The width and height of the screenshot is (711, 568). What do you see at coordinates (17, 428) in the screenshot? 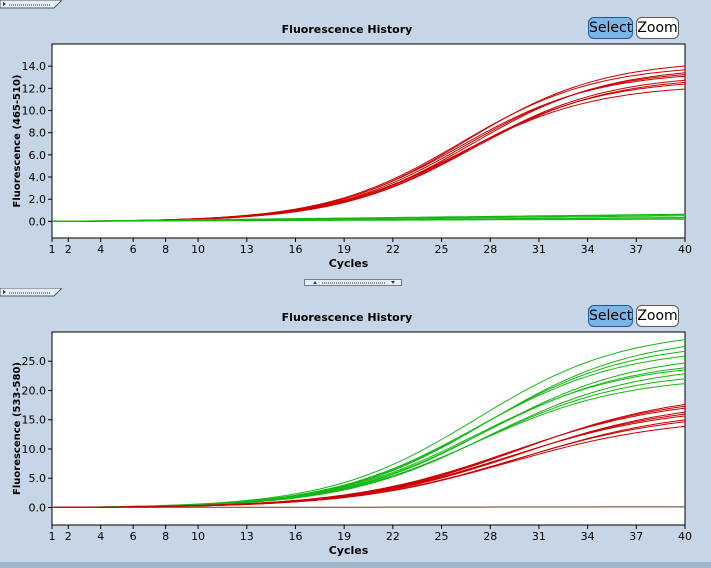
I see `y-axis-label: Fluorescence (533-580)` at bounding box center [17, 428].